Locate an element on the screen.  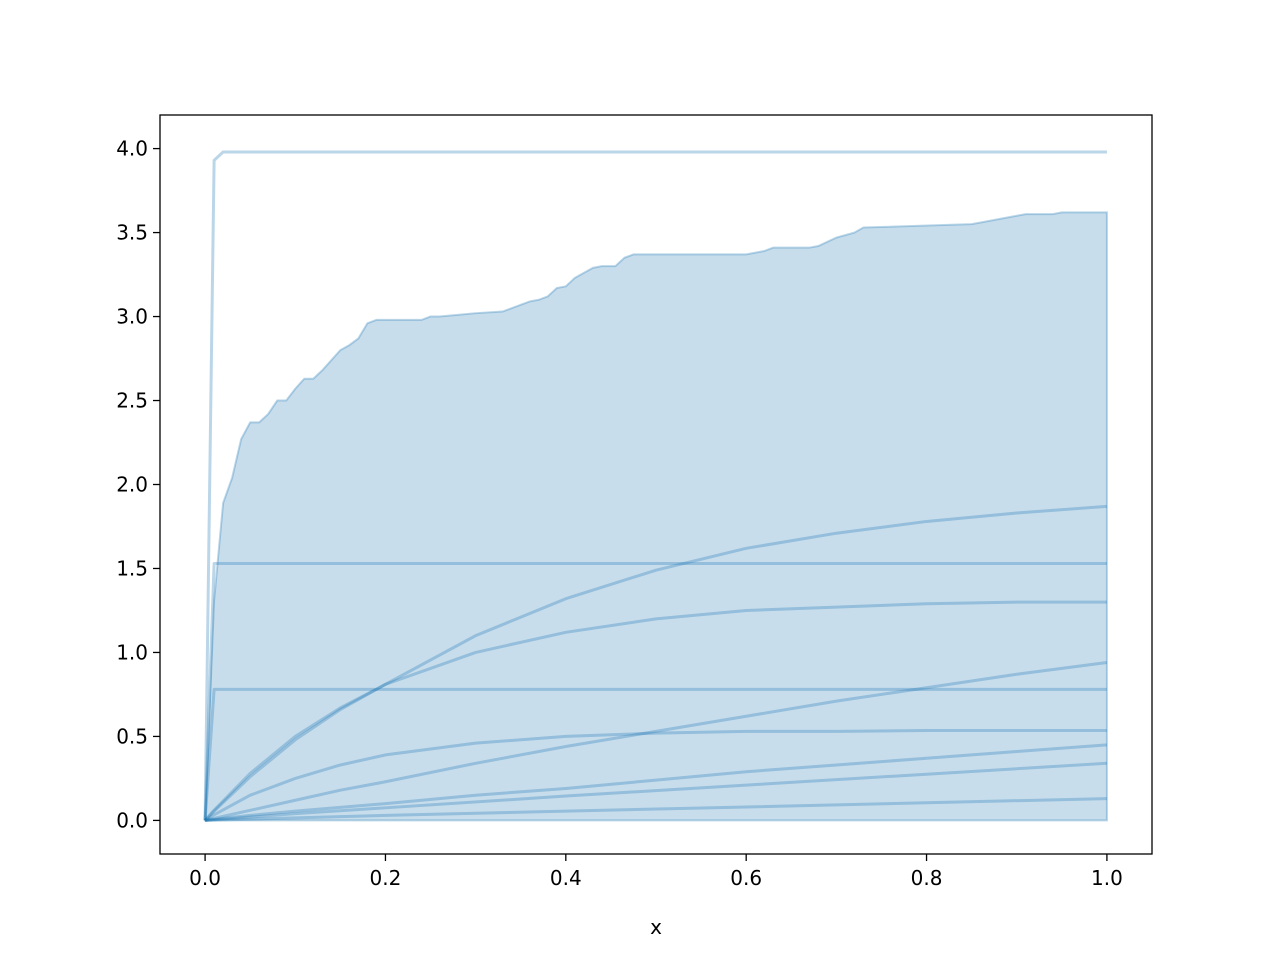
y-tick-label: 1.0 is located at coordinates (132, 652).